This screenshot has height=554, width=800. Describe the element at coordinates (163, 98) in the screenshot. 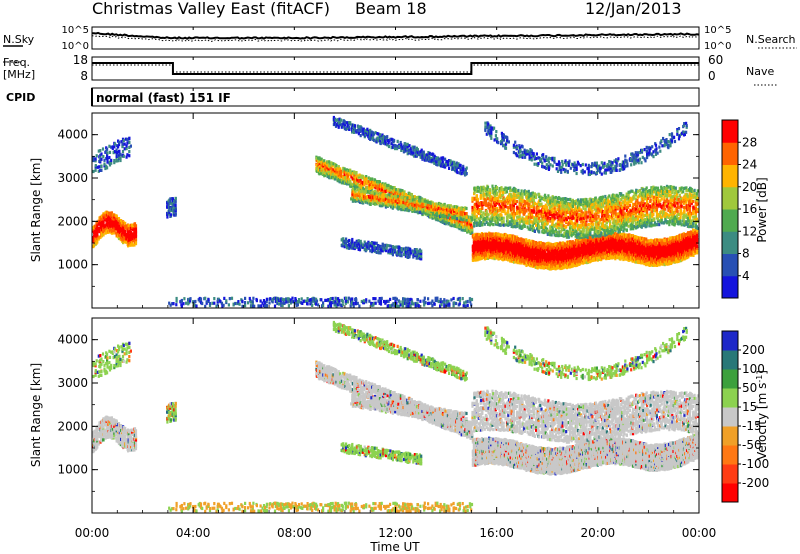

I see `cpid-value: normal (fast) 151 IF` at that location.